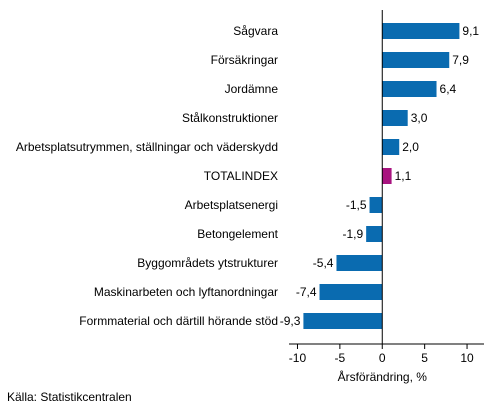 The width and height of the screenshot is (493, 416). I want to click on x-axis-label: Årsförändring, %, so click(383, 376).